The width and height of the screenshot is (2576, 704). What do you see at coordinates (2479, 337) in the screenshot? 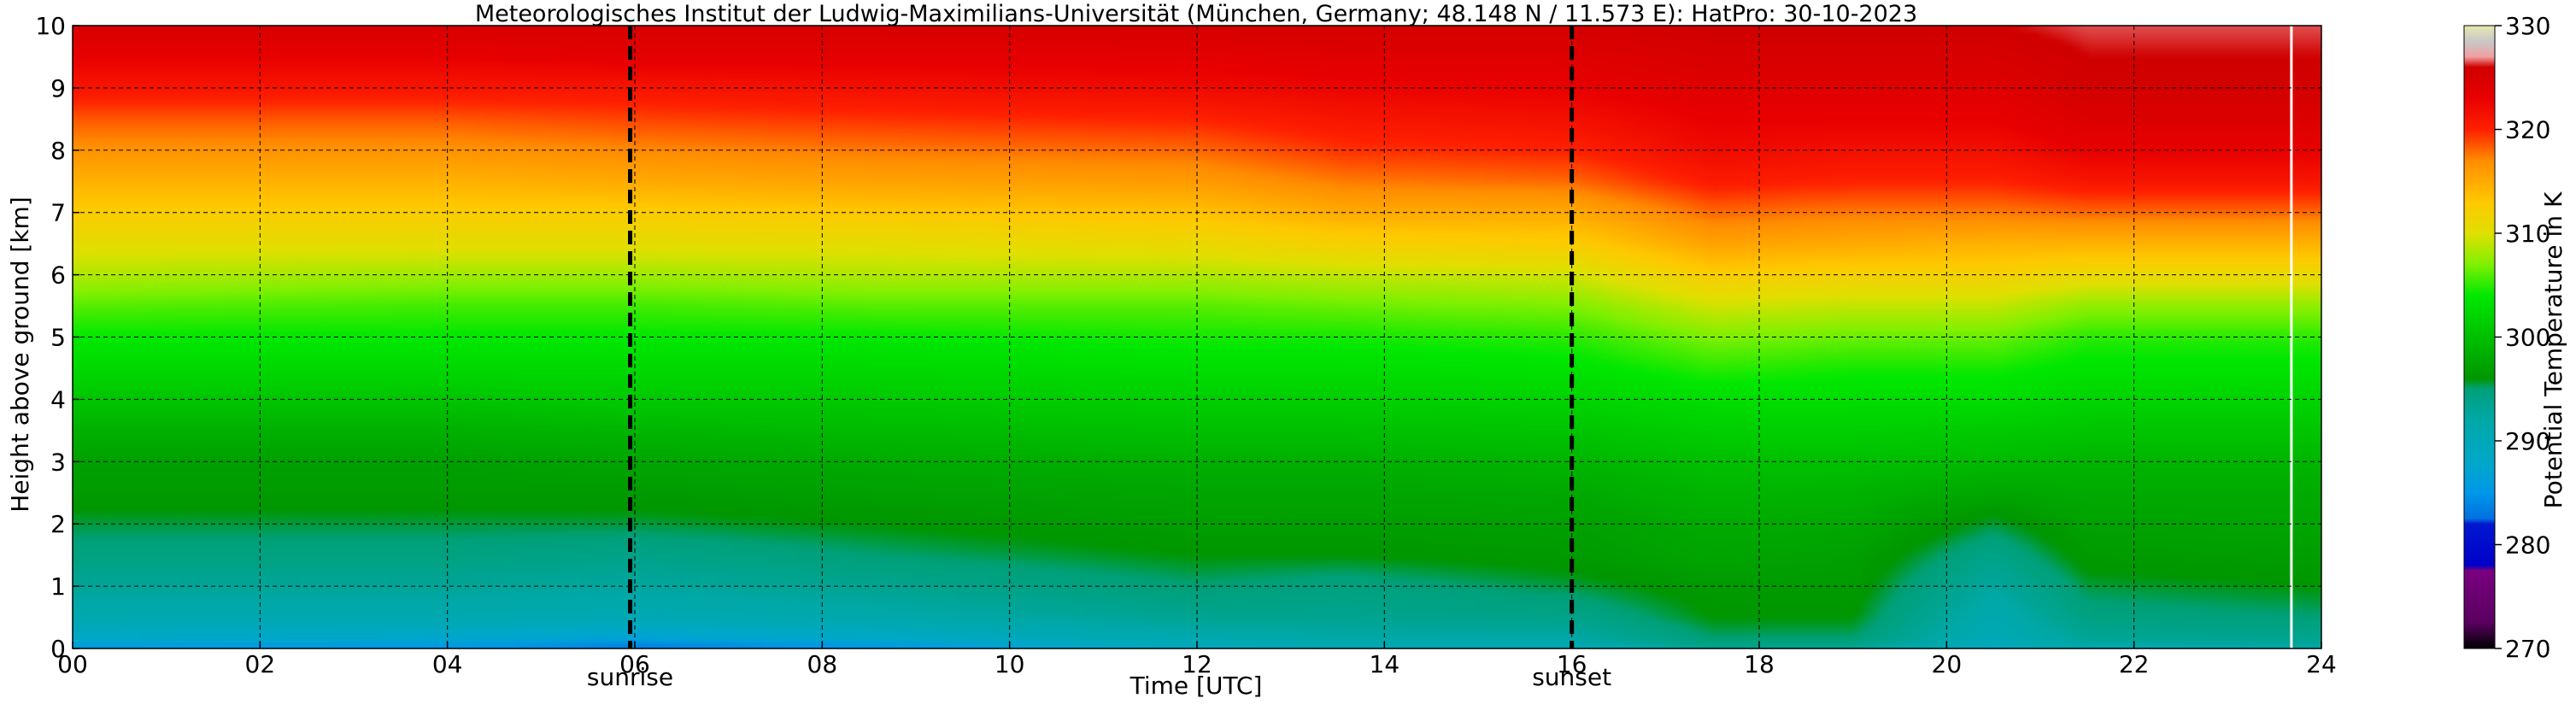
I see `colorbar-gradient` at bounding box center [2479, 337].